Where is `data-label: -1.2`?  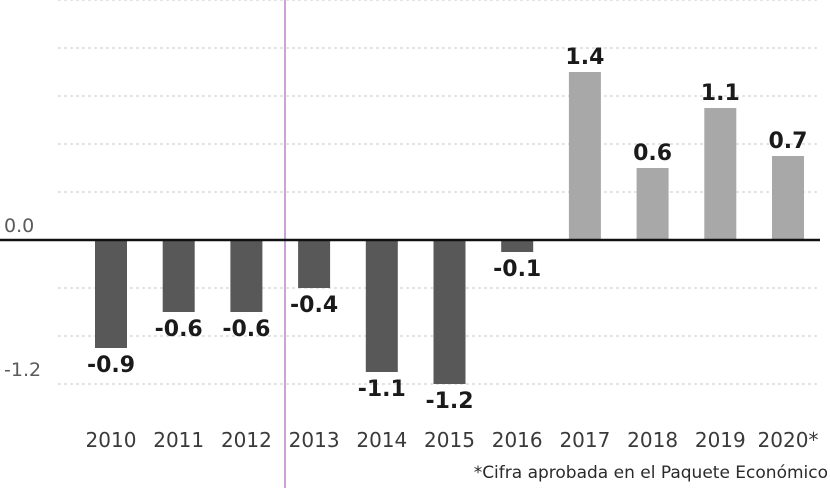
data-label: -1.2 is located at coordinates (449, 401).